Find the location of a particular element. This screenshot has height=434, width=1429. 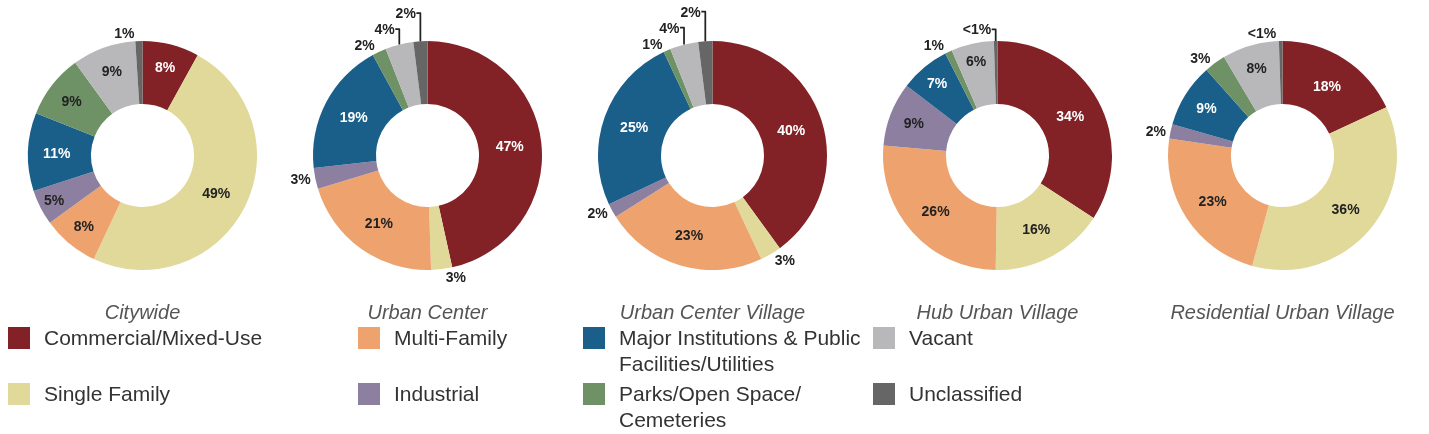

data-label: 5% is located at coordinates (54, 200).